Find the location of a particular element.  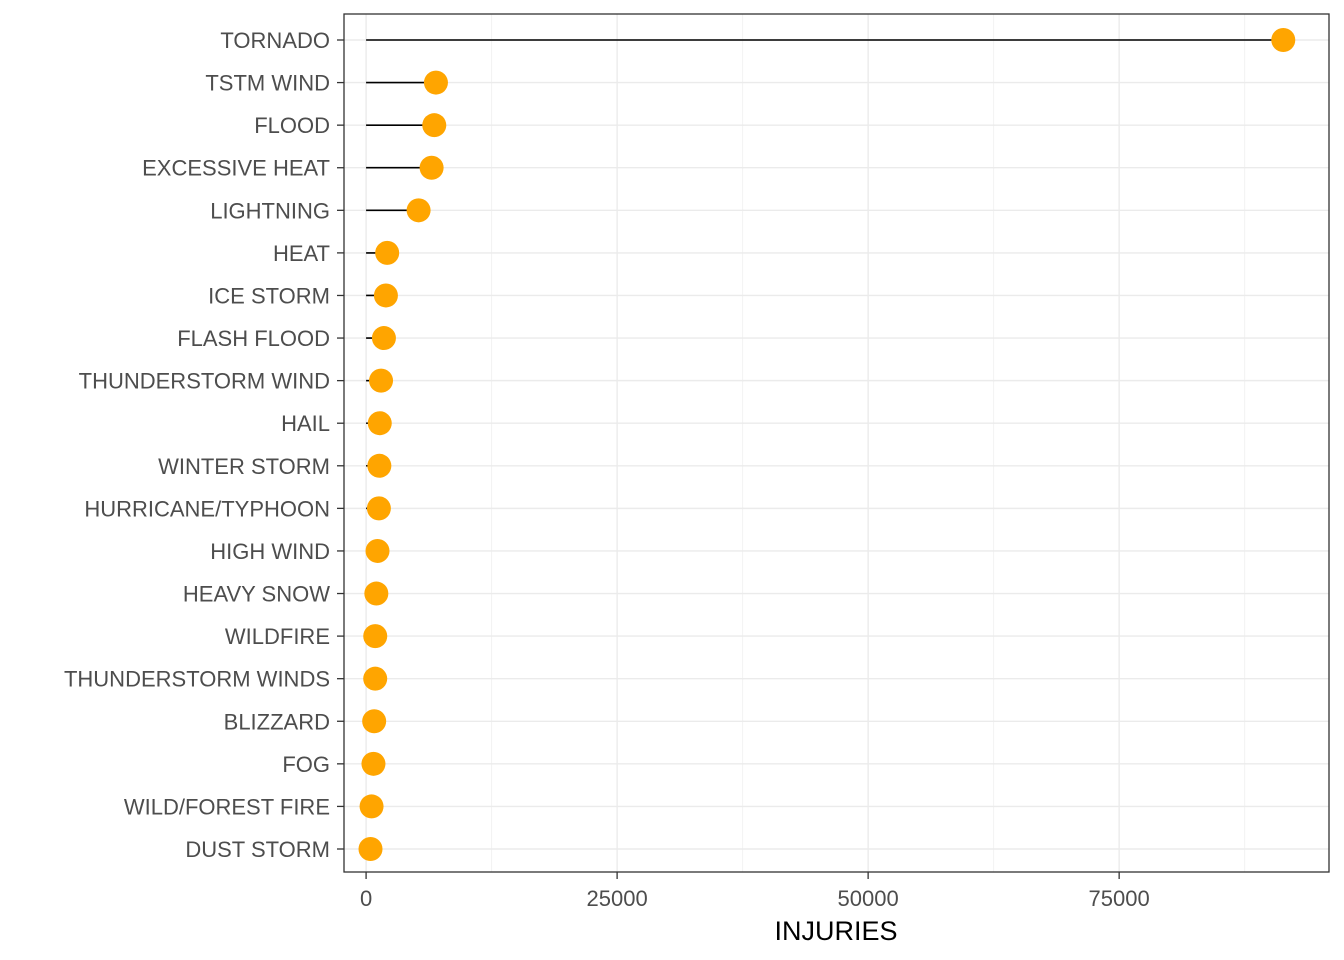

y-tick-label: TORNADO is located at coordinates (275, 40).